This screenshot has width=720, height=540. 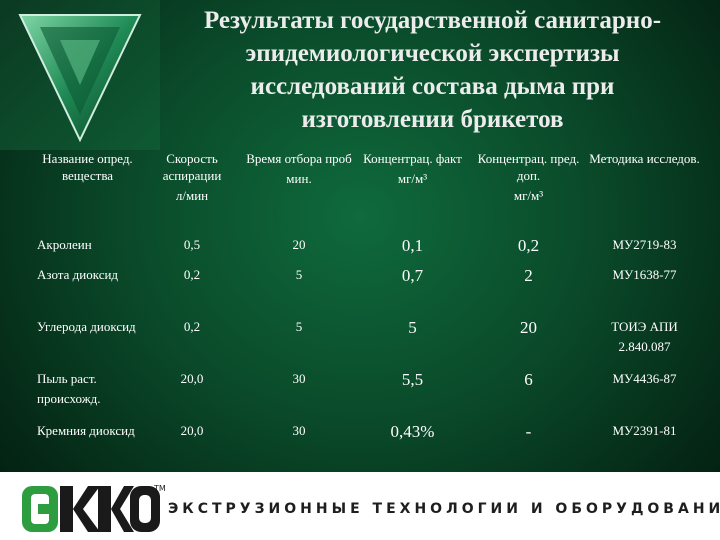 I want to click on cell-limit: 2, so click(x=528, y=275).